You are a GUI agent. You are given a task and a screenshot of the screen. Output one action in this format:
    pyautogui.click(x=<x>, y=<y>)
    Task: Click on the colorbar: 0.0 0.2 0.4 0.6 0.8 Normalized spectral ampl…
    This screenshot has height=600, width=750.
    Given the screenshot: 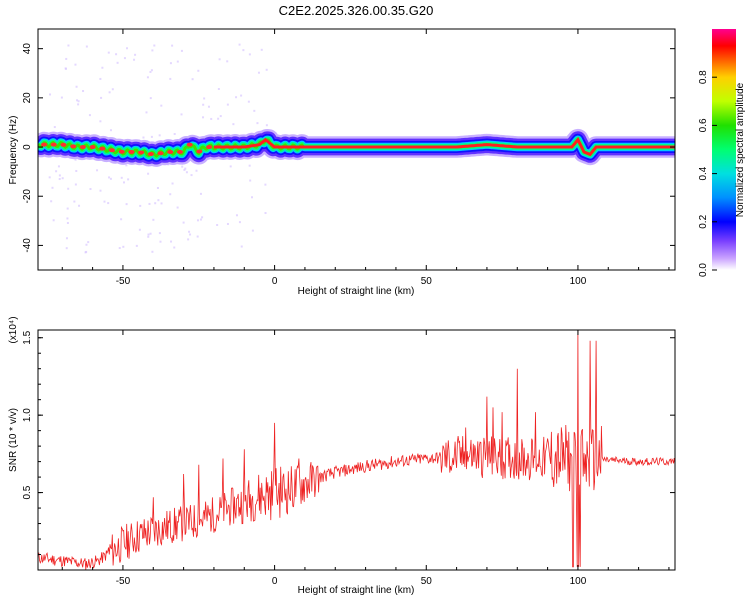 What is the action you would take?
    pyautogui.click(x=722, y=153)
    